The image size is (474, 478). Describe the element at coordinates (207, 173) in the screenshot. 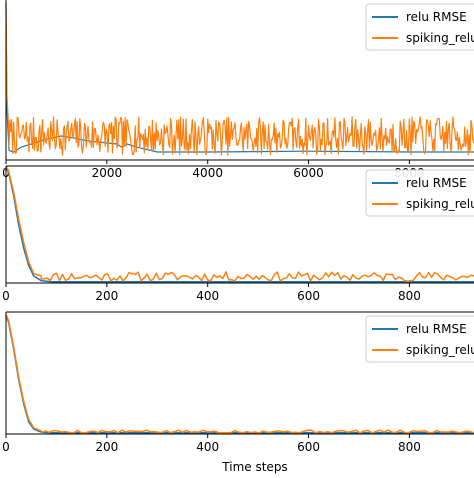

I see `x-tick-label: 4000` at that location.